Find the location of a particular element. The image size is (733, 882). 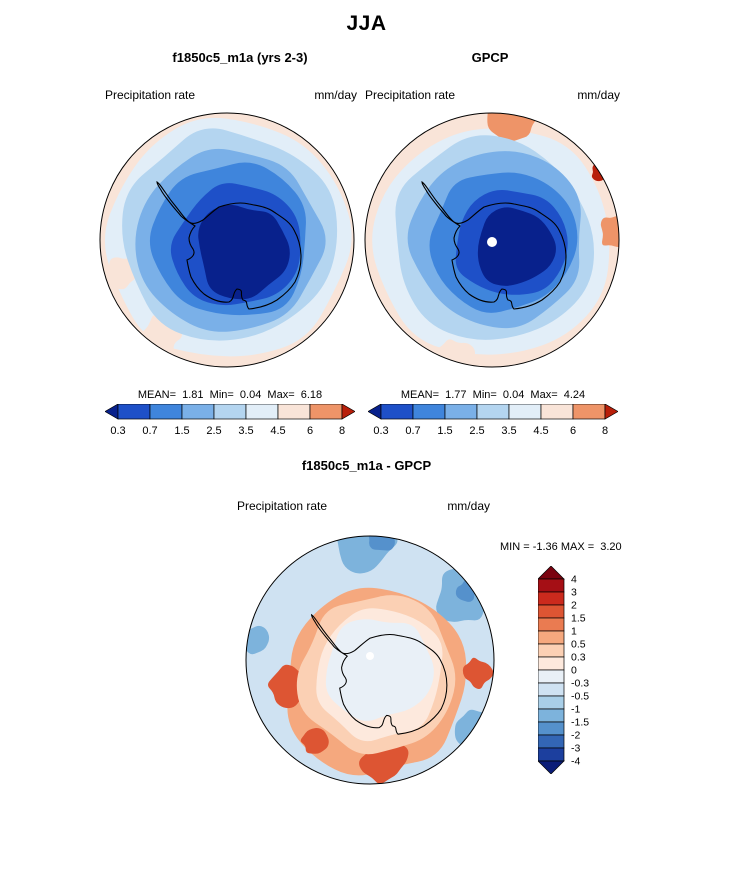

obs-panel-title: GPCP is located at coordinates (490, 57).